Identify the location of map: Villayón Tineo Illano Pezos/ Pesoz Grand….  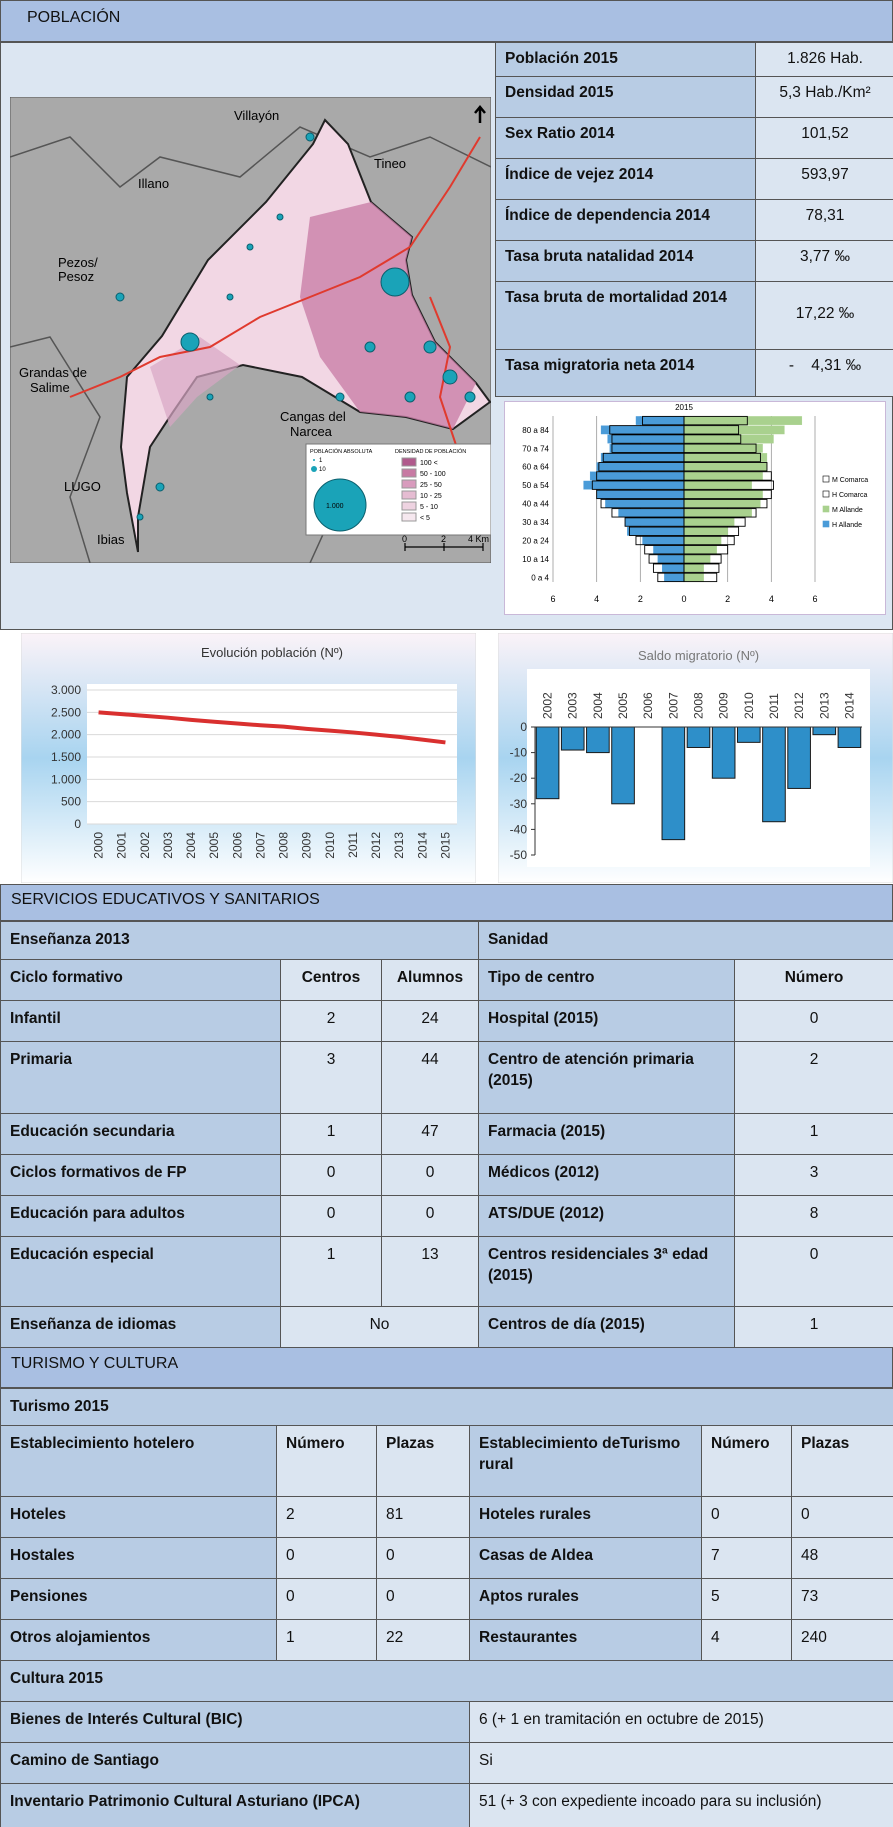
(250, 330).